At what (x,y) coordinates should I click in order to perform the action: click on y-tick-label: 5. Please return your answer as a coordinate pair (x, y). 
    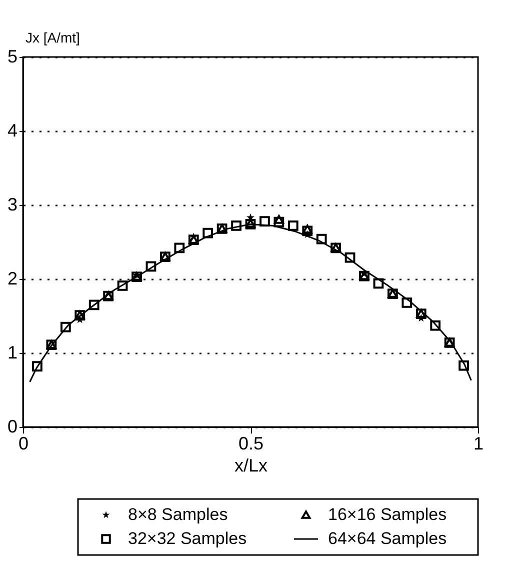
    Looking at the image, I should click on (12, 56).